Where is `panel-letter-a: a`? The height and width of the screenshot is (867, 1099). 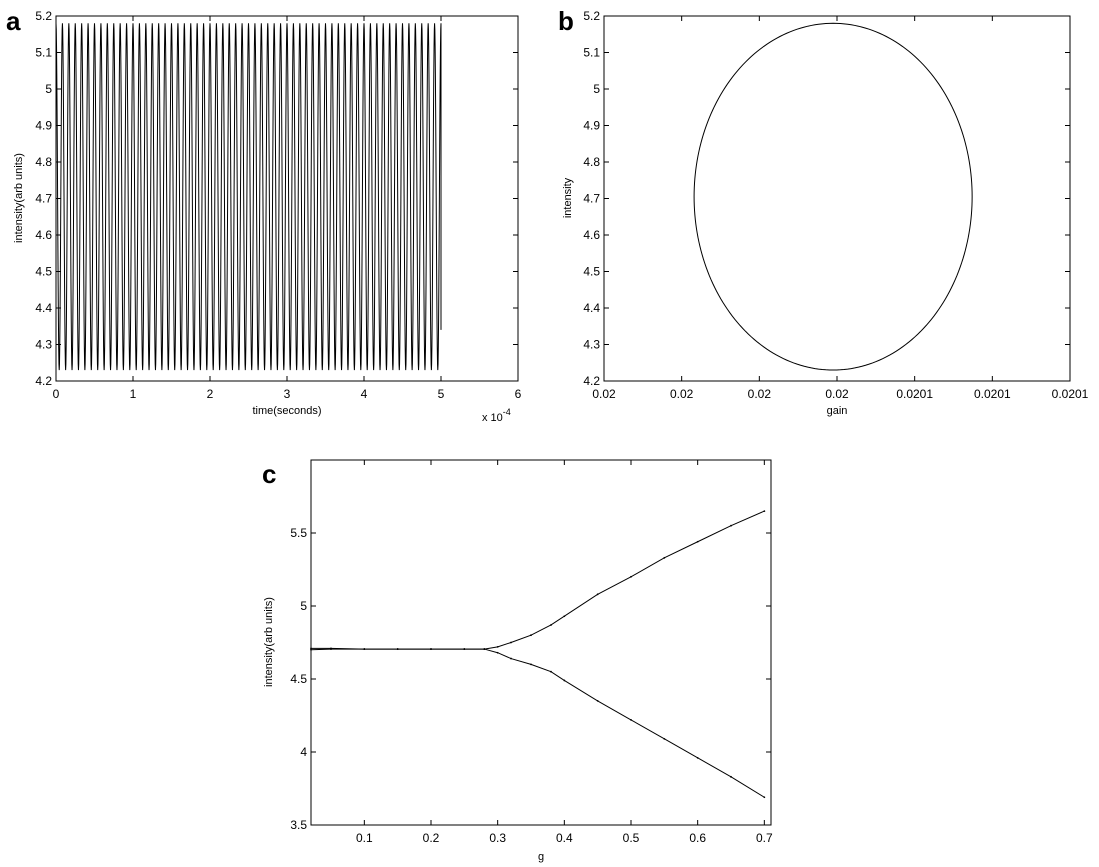
panel-letter-a: a is located at coordinates (13, 21).